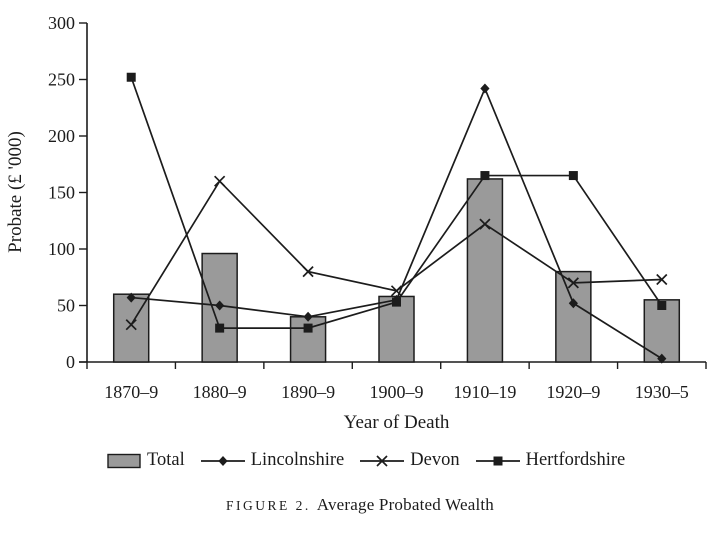 The image size is (720, 540). Describe the element at coordinates (15, 192) in the screenshot. I see `y-axis-title: Probate (£ '000)` at that location.